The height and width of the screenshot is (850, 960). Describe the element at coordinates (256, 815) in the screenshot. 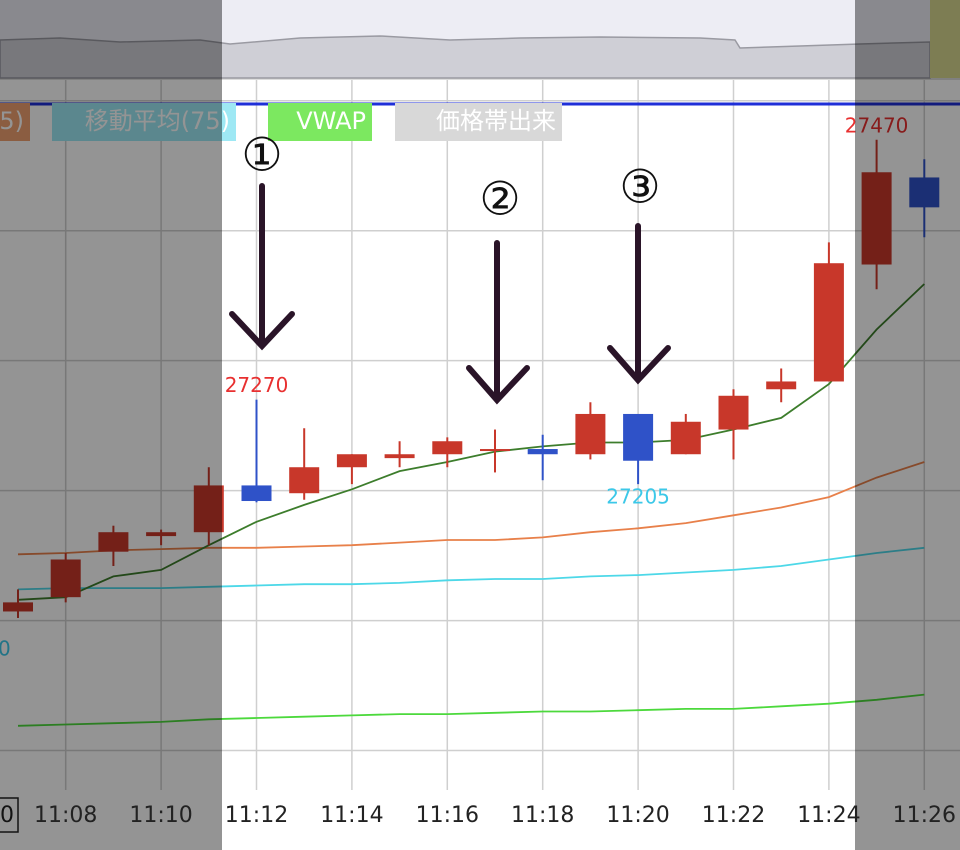

I see `x-tick-label: 11:12` at that location.